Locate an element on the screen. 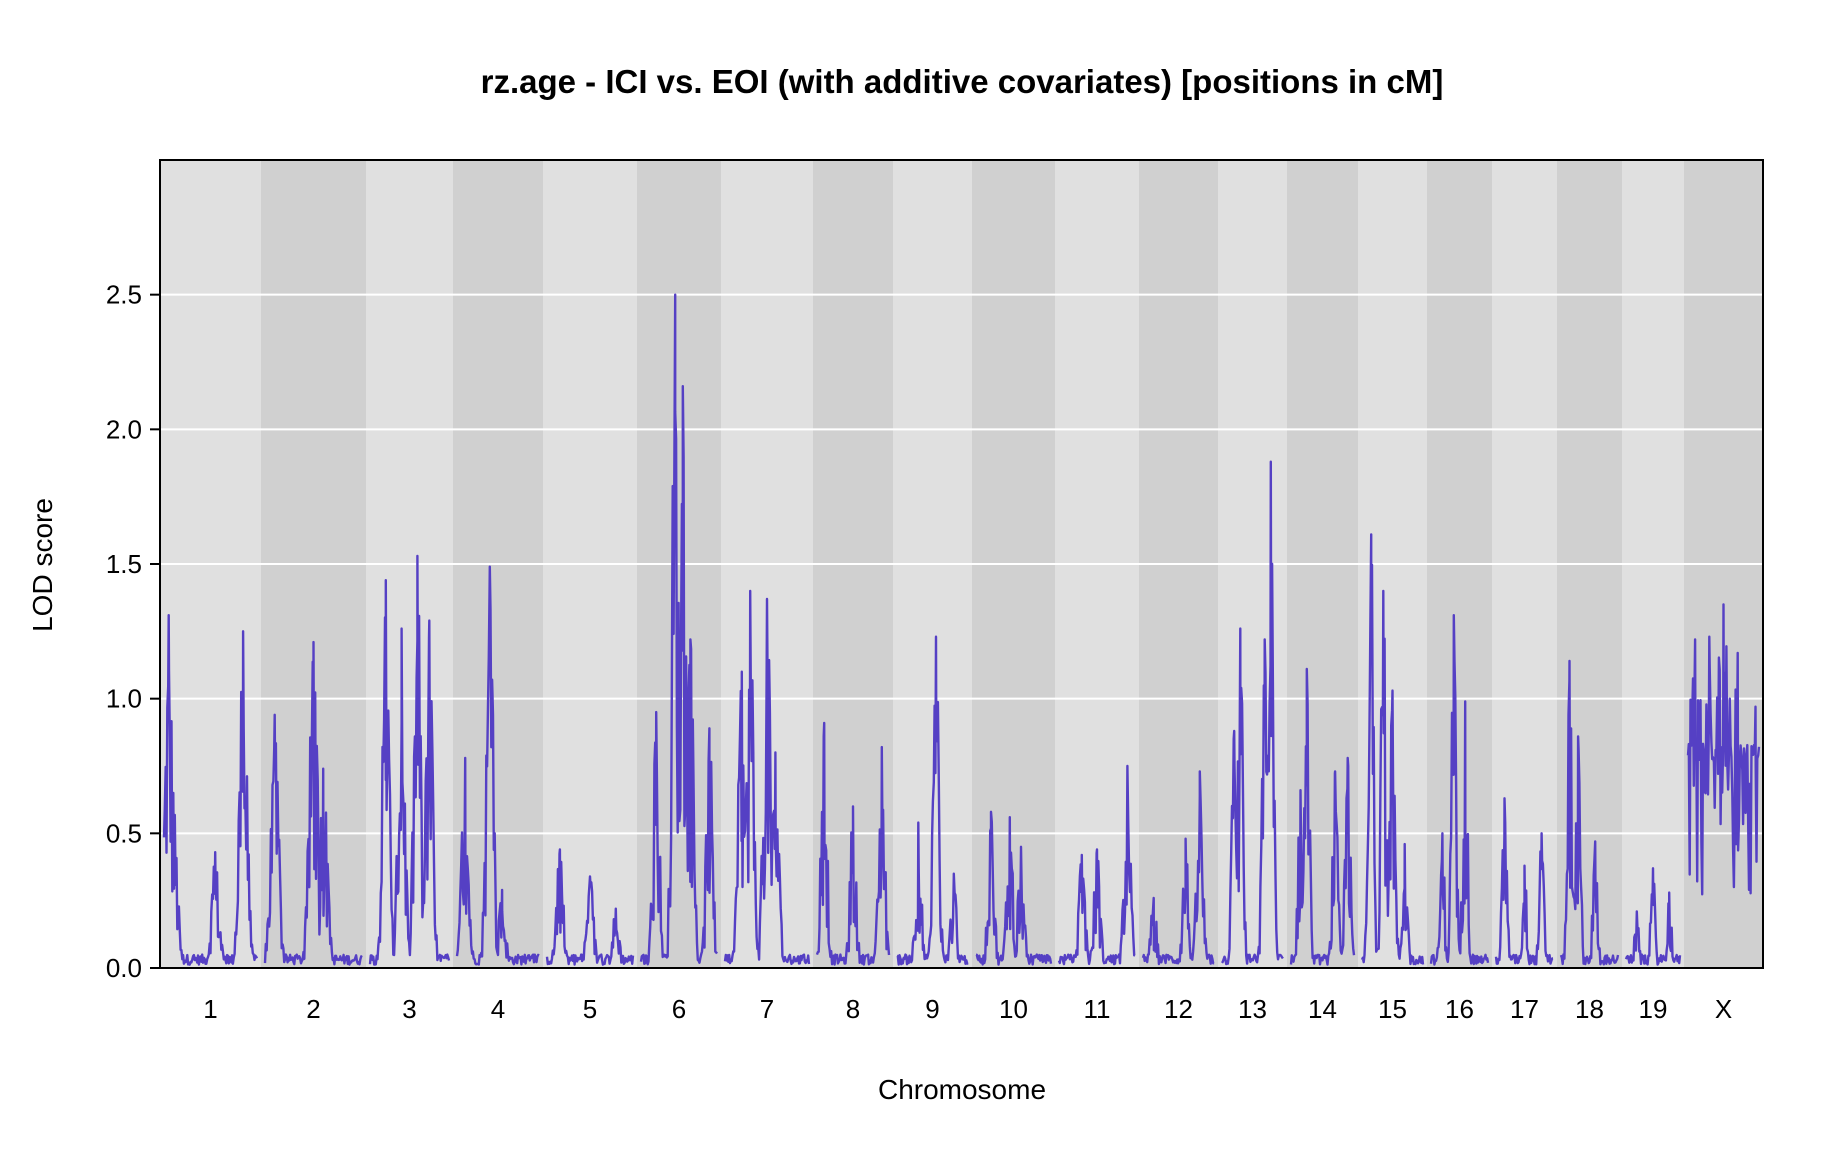 The width and height of the screenshot is (1824, 1152). x-tick-label-chr-10: 10 is located at coordinates (1013, 1009).